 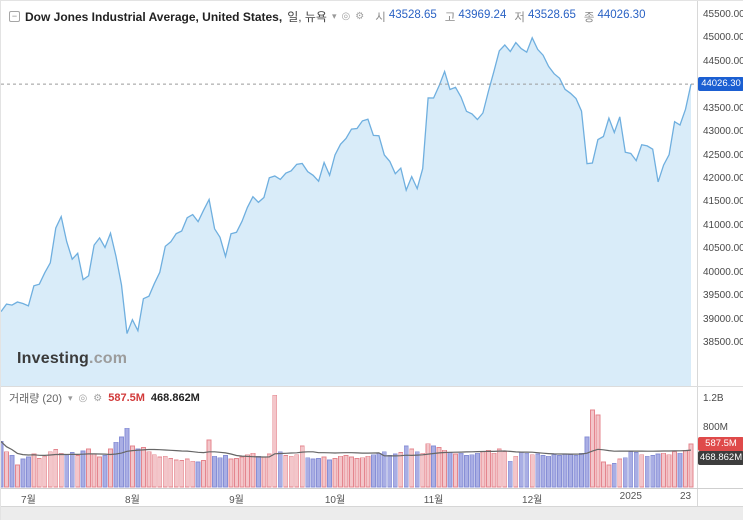 I want to click on volume-visibility-icon: ◎, so click(x=83, y=398).